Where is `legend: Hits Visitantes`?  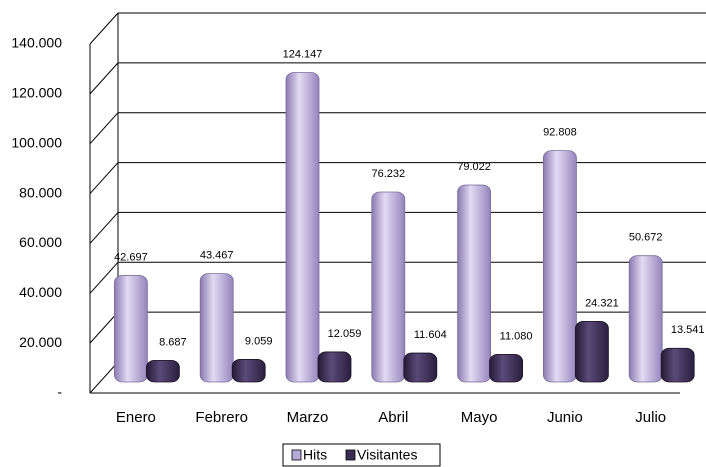
legend: Hits Visitantes is located at coordinates (361, 455).